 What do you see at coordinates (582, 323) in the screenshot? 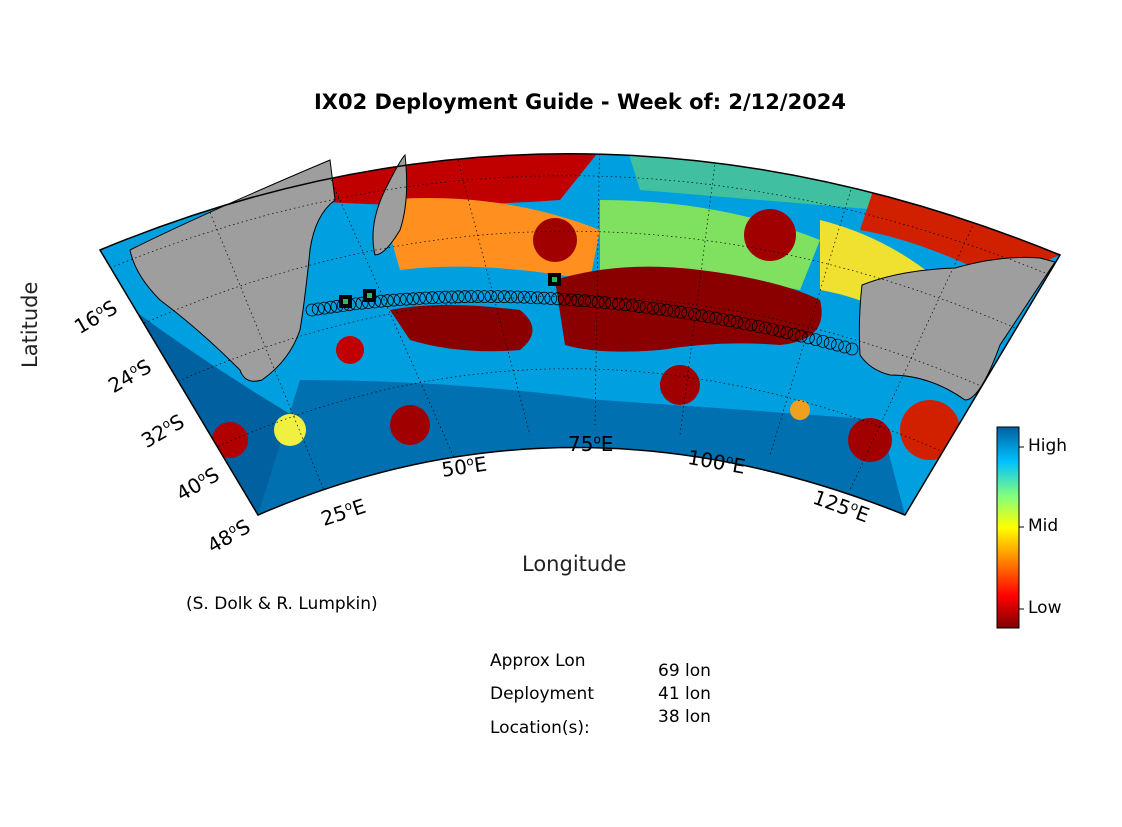
I see `ix02-track` at bounding box center [582, 323].